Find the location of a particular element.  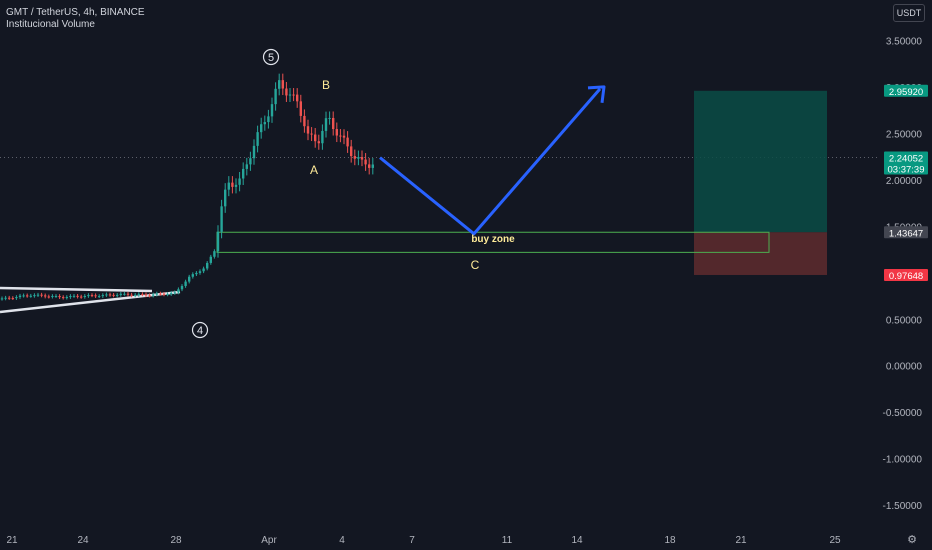

symbol-title: GMT / TetherUS, 4h, BINANCE is located at coordinates (75, 12).